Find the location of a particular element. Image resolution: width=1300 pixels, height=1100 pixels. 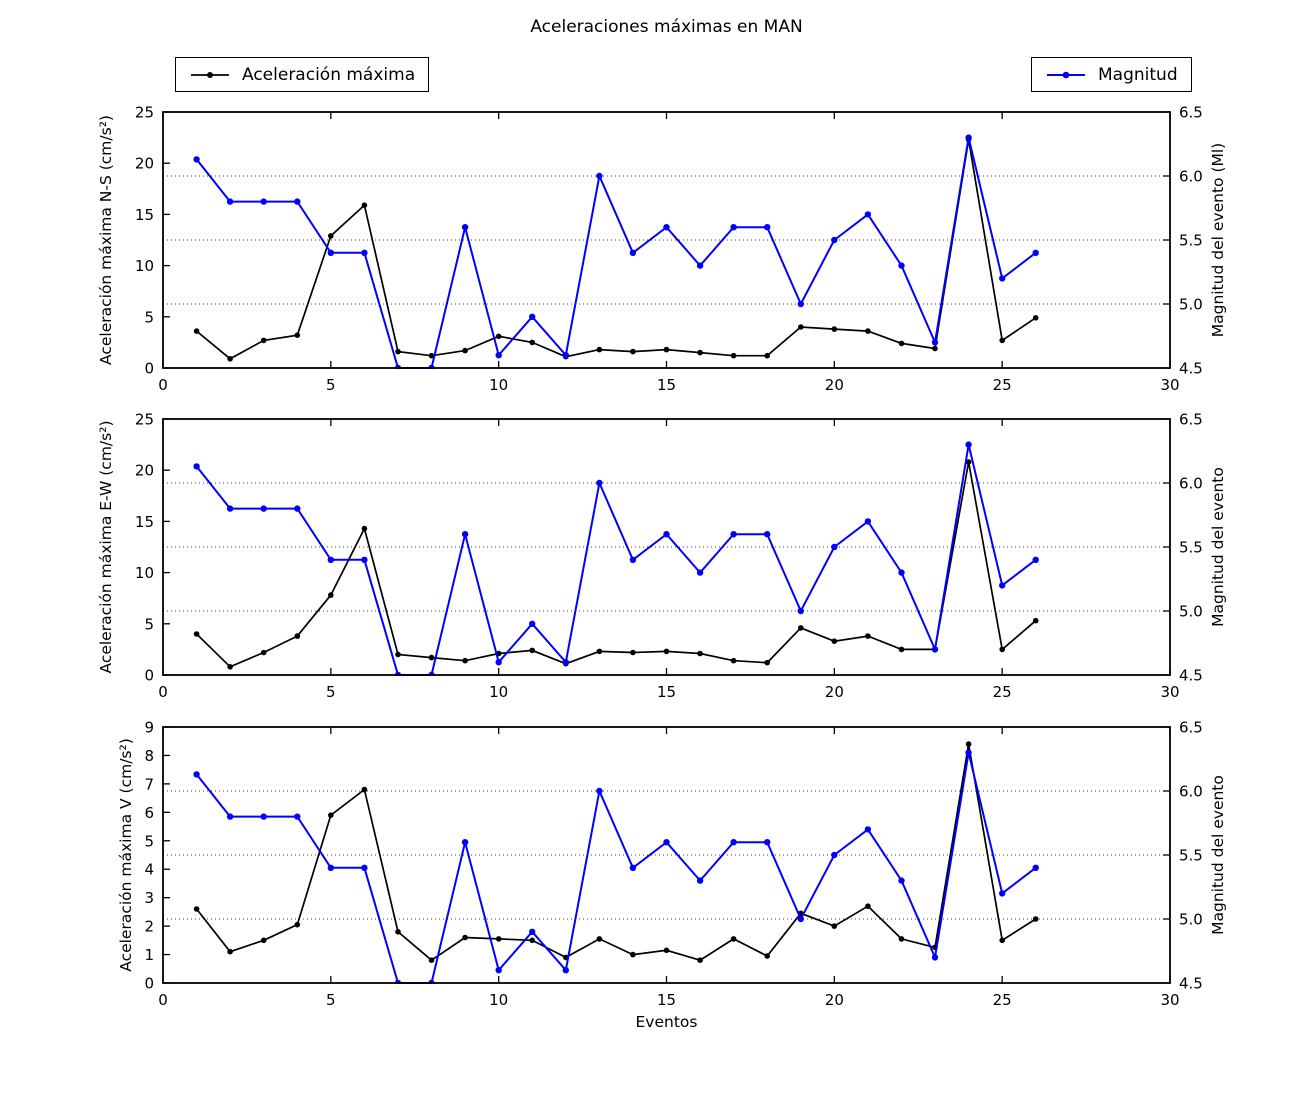

legend-aceleracion: Aceleración máxima is located at coordinates (302, 74).